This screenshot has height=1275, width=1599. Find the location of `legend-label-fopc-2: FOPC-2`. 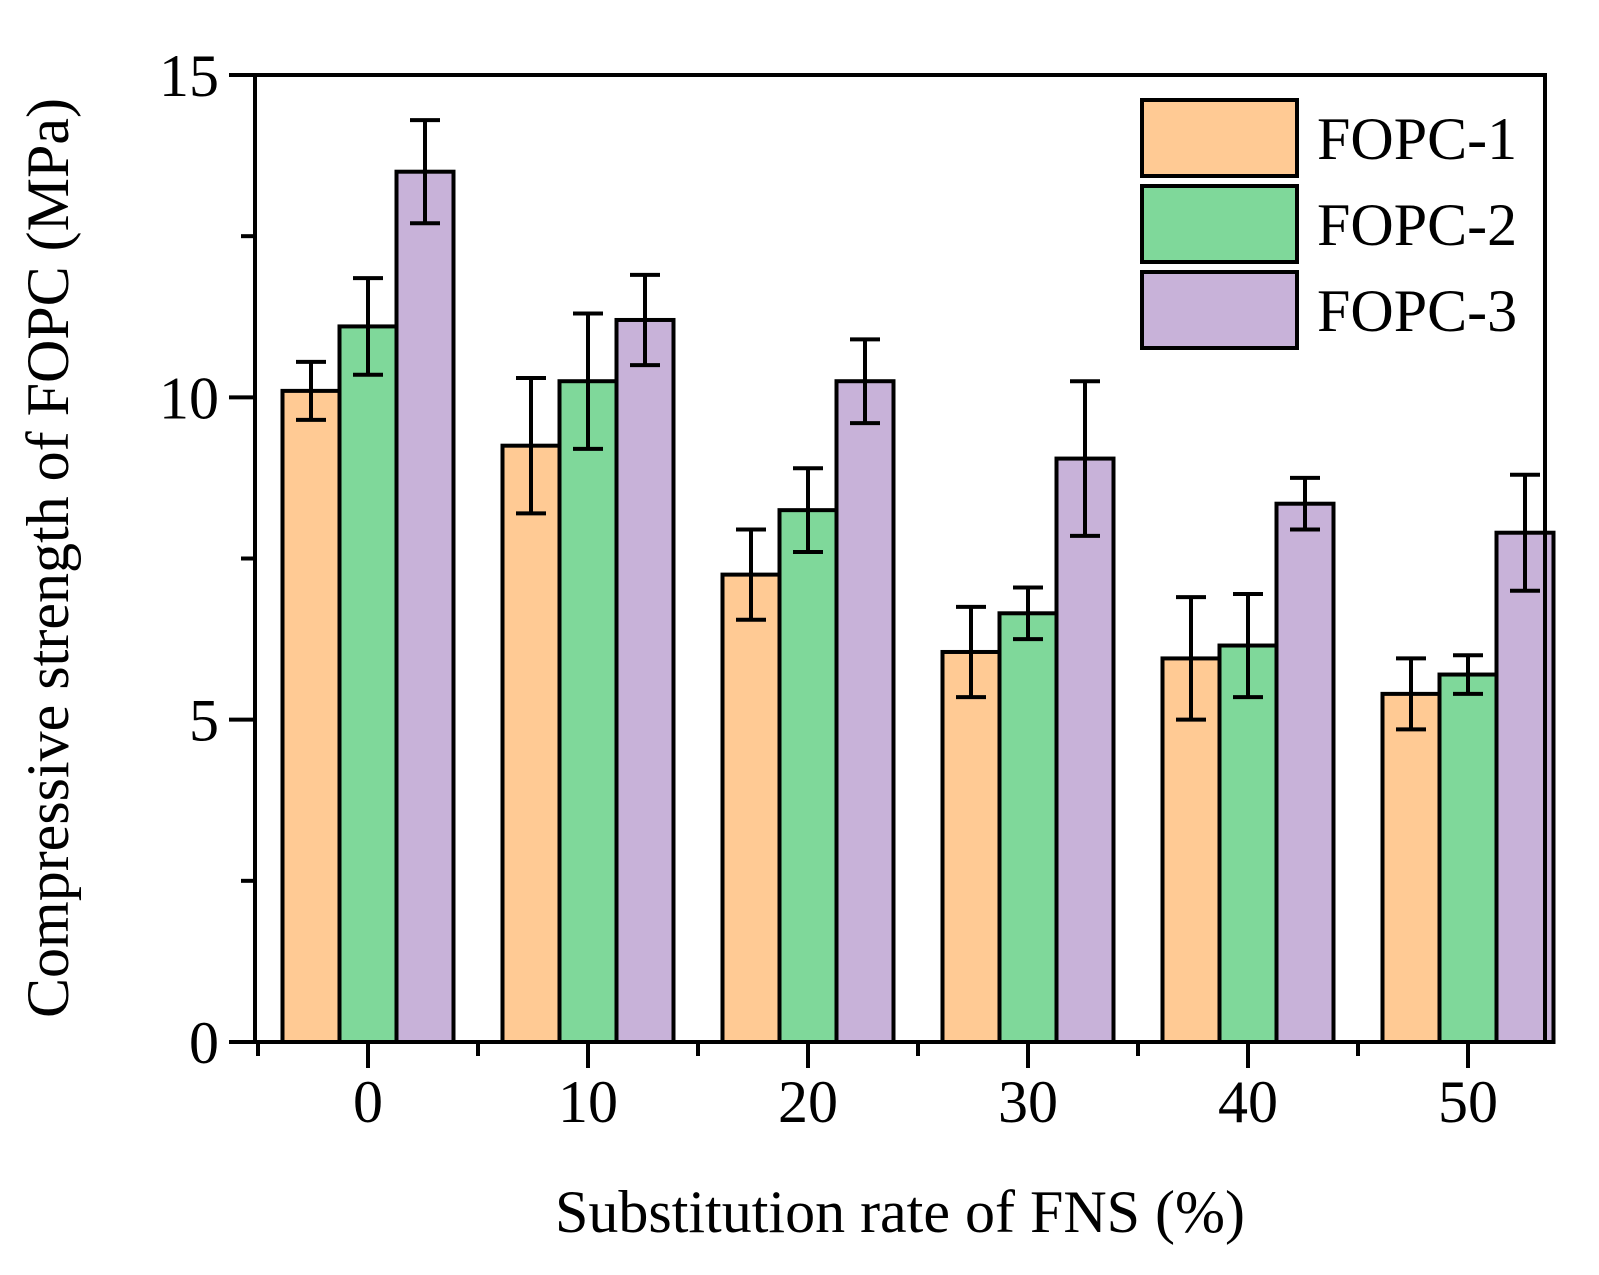

legend-label-fopc-2: FOPC-2 is located at coordinates (1417, 225).